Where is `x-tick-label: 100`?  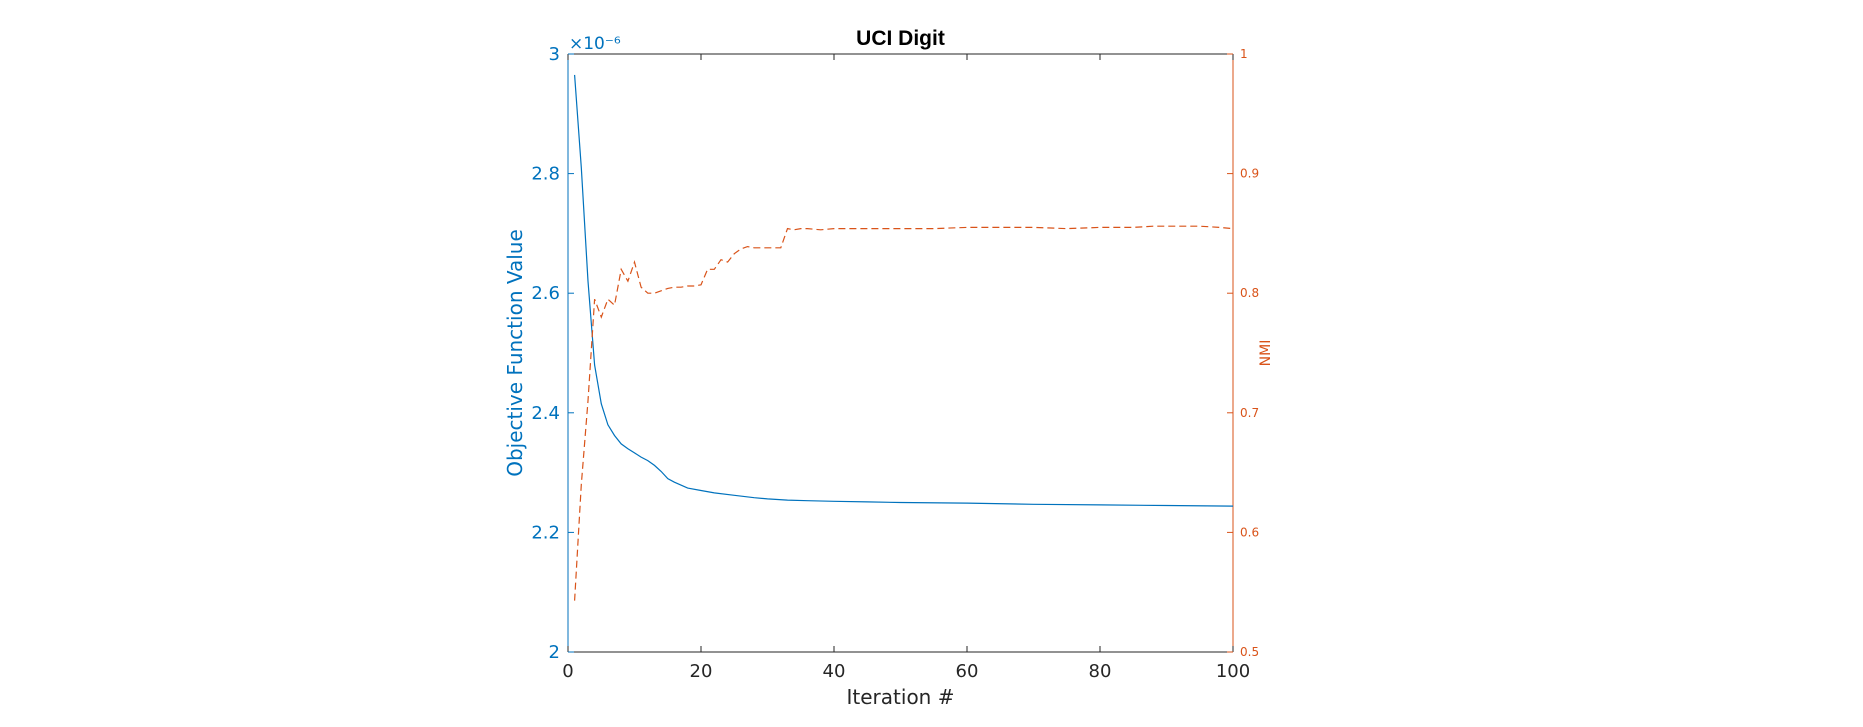
x-tick-label: 100 is located at coordinates (1233, 671).